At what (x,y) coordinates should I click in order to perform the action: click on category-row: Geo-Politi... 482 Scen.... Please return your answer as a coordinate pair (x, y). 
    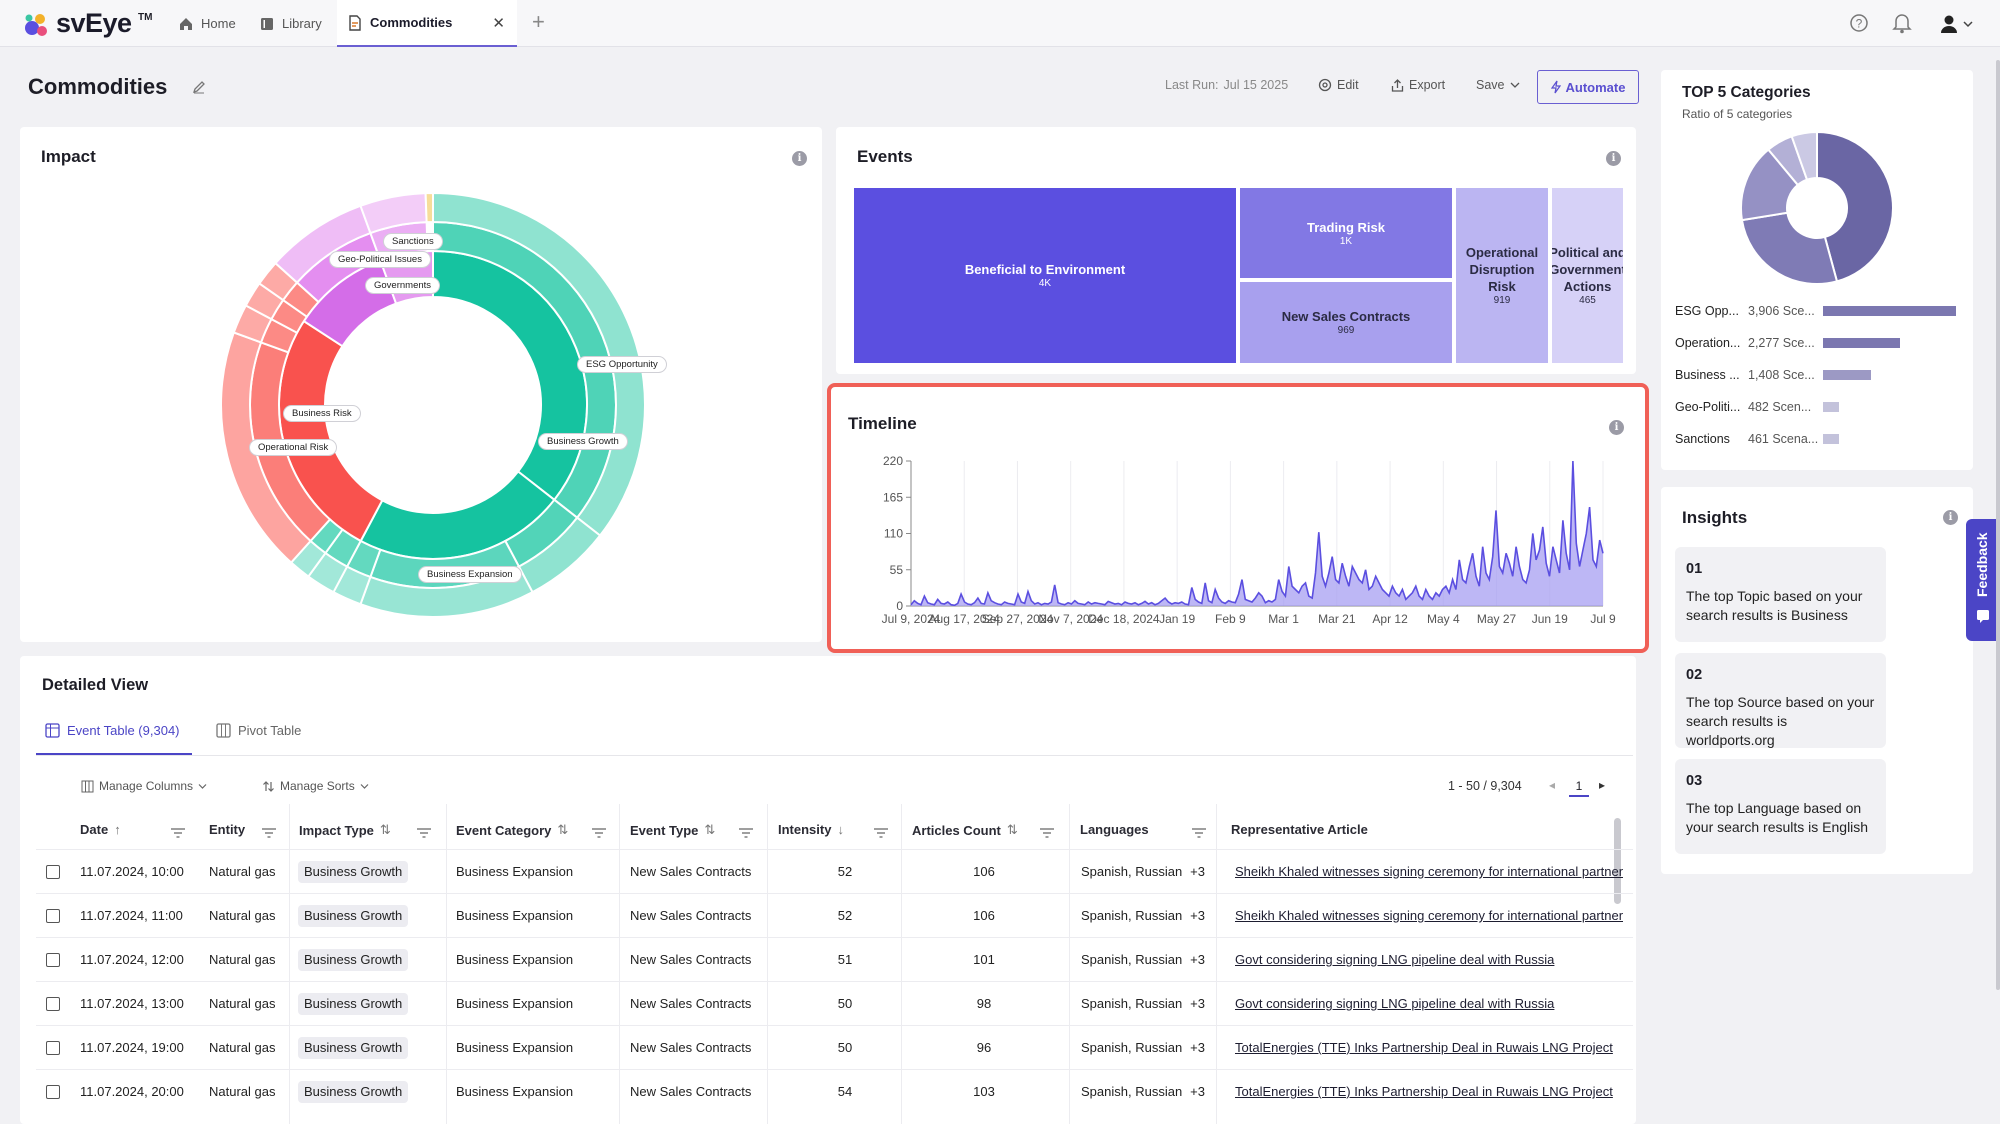
    Looking at the image, I should click on (1757, 407).